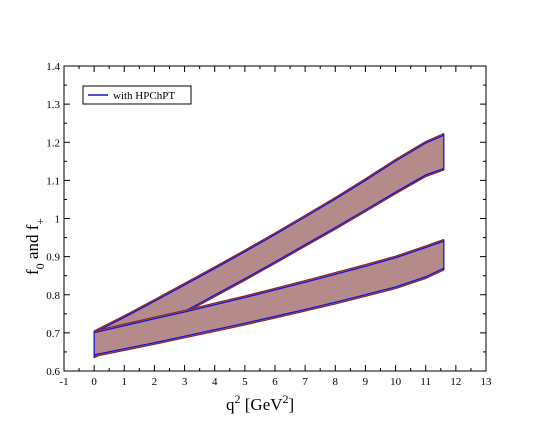 This screenshot has width=545, height=436. I want to click on x-tick-label: 11, so click(425, 382).